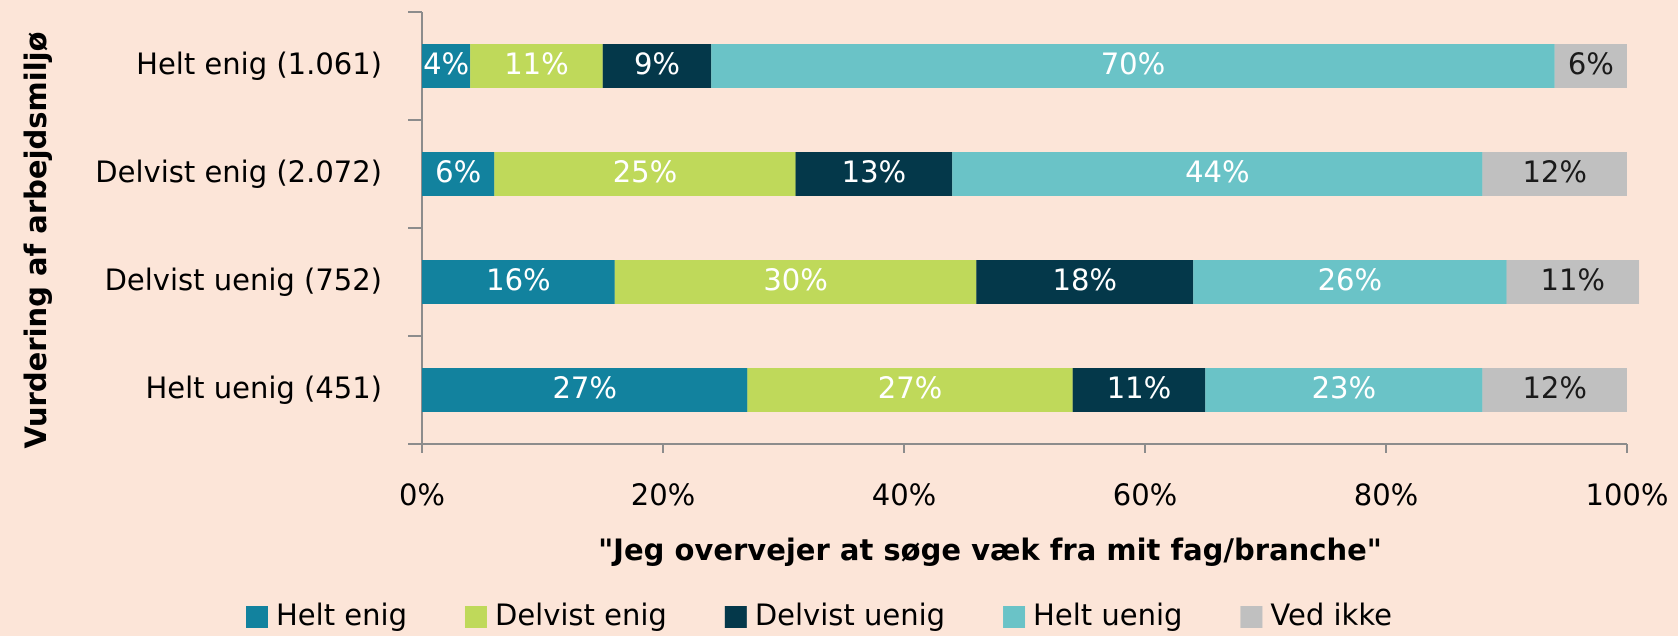 The height and width of the screenshot is (636, 1678). I want to click on data-label: 26%, so click(1350, 280).